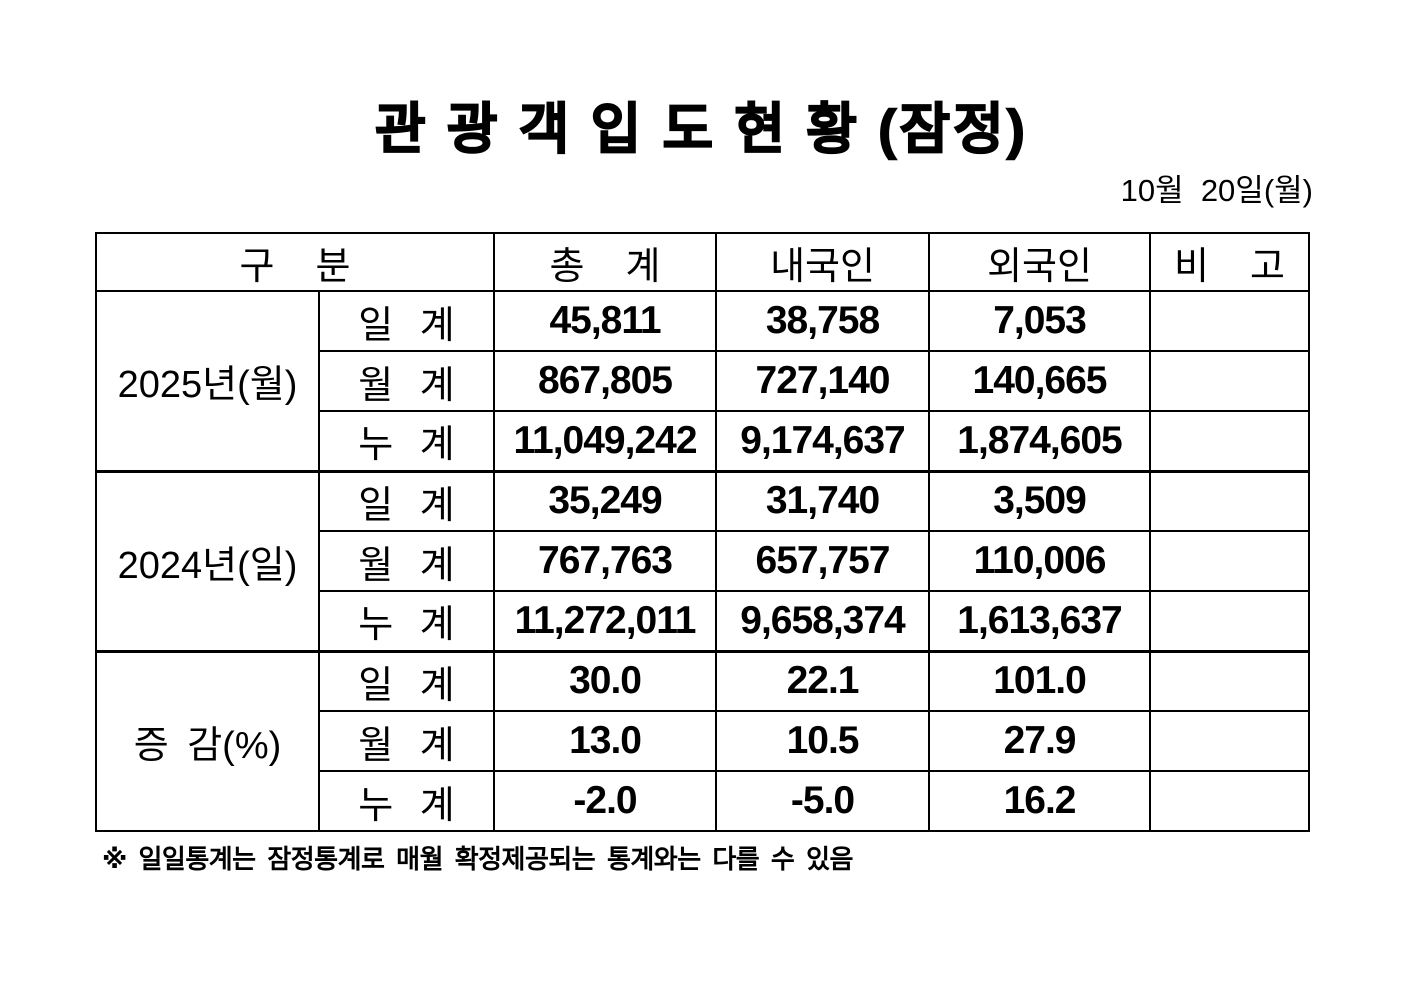 The width and height of the screenshot is (1403, 992). I want to click on table-row: 누 계 11,272,011 9,658,374 1,613,637, so click(703, 621).